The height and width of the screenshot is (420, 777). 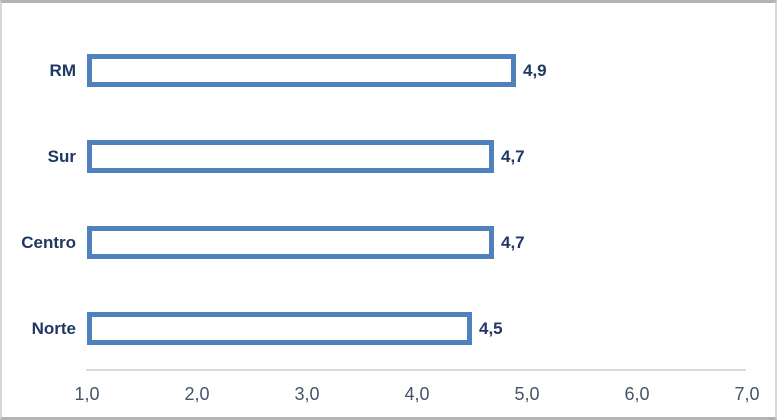 What do you see at coordinates (53, 328) in the screenshot?
I see `category-label: Norte` at bounding box center [53, 328].